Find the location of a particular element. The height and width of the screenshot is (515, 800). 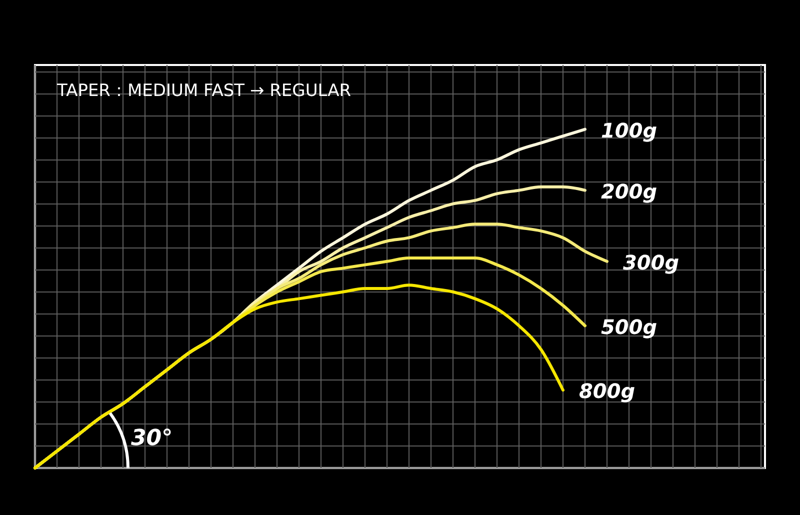

chart-title: TAPER：MEDIUM FAST → REGULAR is located at coordinates (204, 91).